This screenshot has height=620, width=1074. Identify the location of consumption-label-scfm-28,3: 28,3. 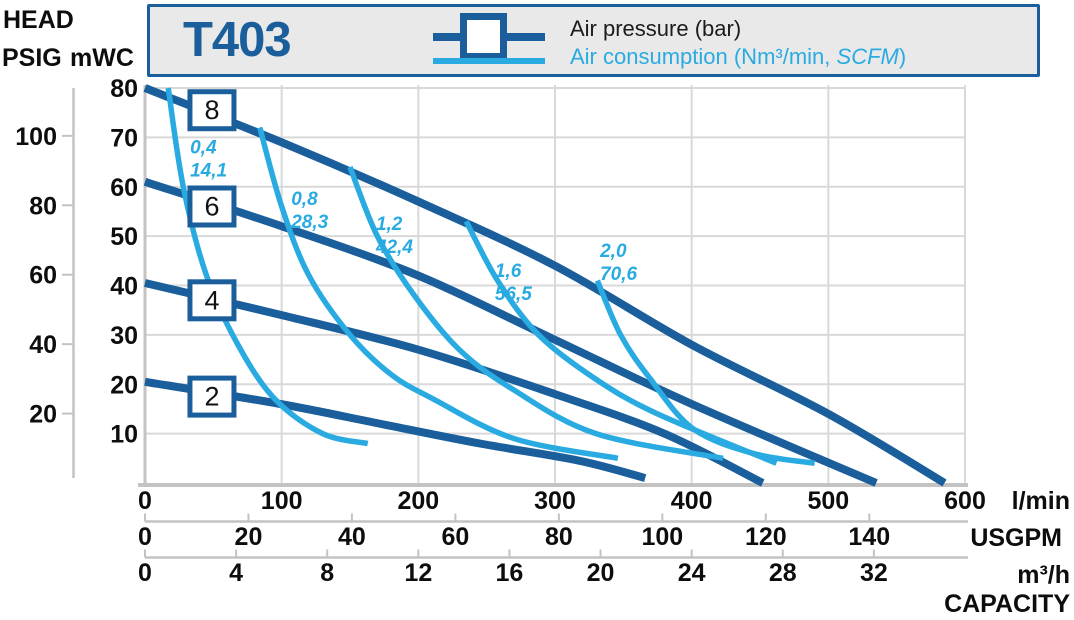
(309, 222).